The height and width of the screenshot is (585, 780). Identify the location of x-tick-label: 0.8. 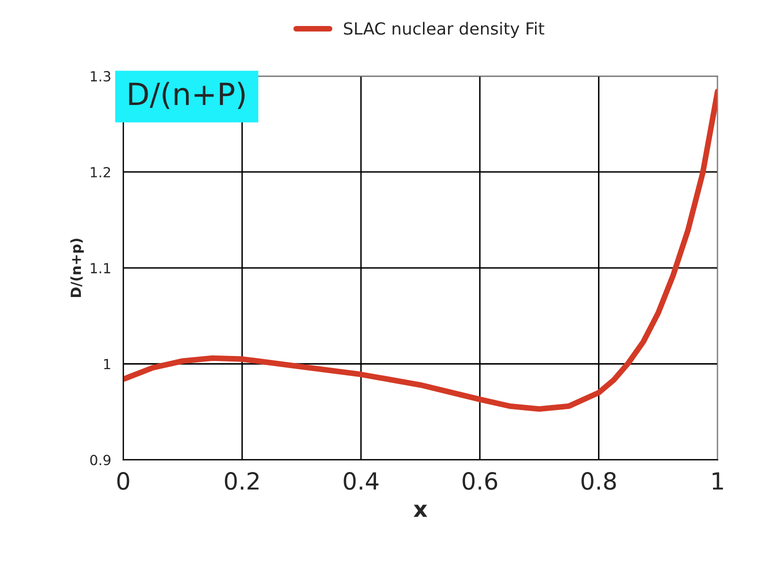
(599, 481).